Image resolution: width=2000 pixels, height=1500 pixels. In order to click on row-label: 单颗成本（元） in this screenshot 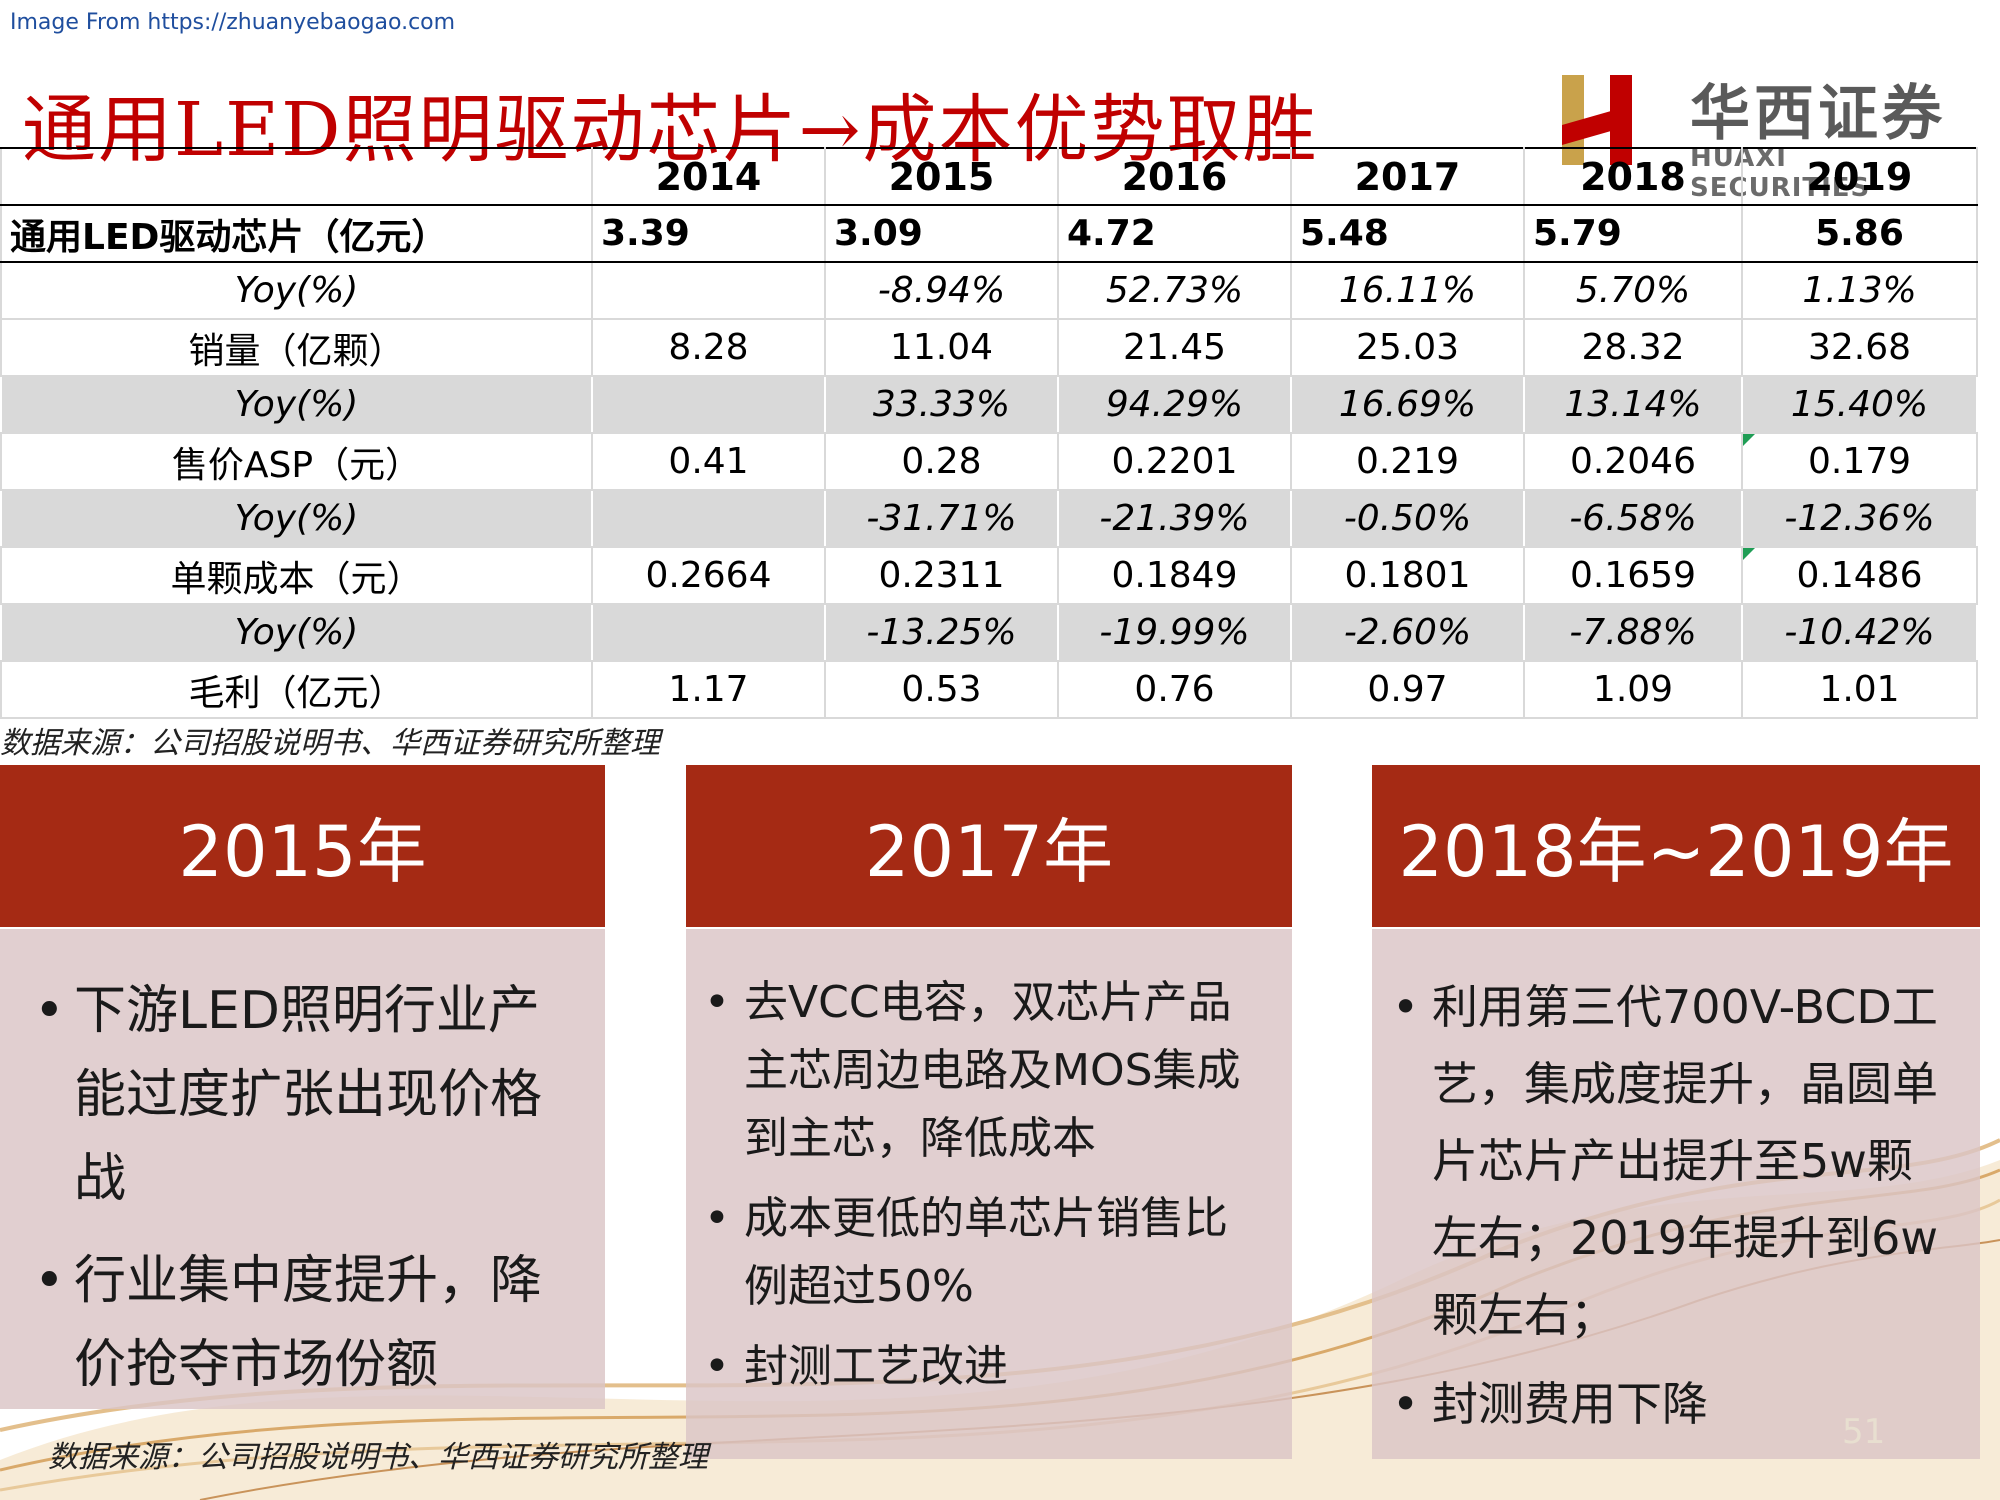, I will do `click(296, 575)`.